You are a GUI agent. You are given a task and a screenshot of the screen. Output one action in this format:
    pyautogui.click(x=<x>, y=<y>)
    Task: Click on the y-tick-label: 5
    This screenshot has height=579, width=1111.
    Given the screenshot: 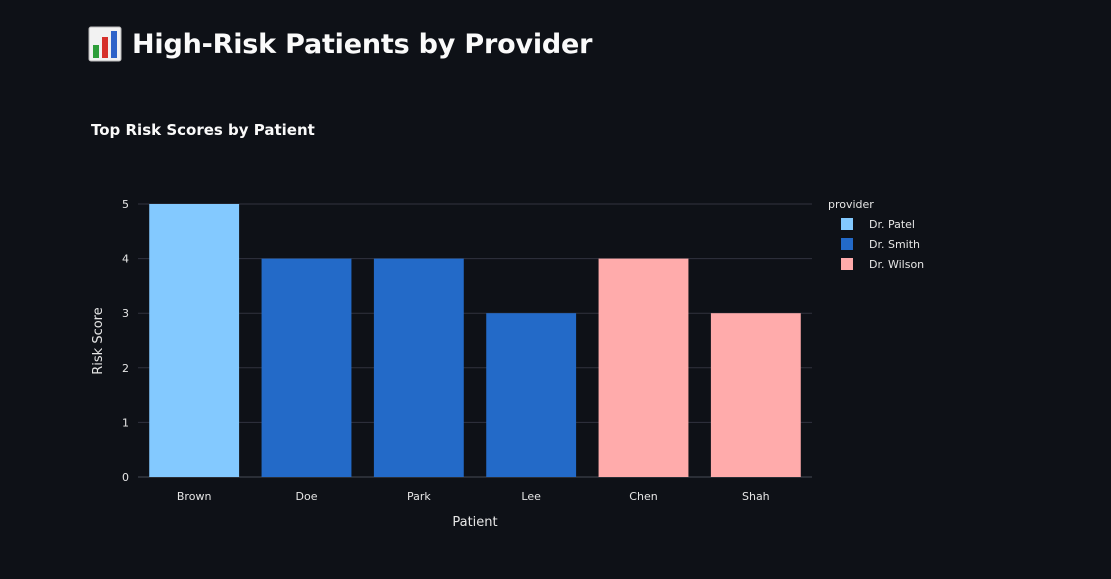 What is the action you would take?
    pyautogui.click(x=125, y=204)
    